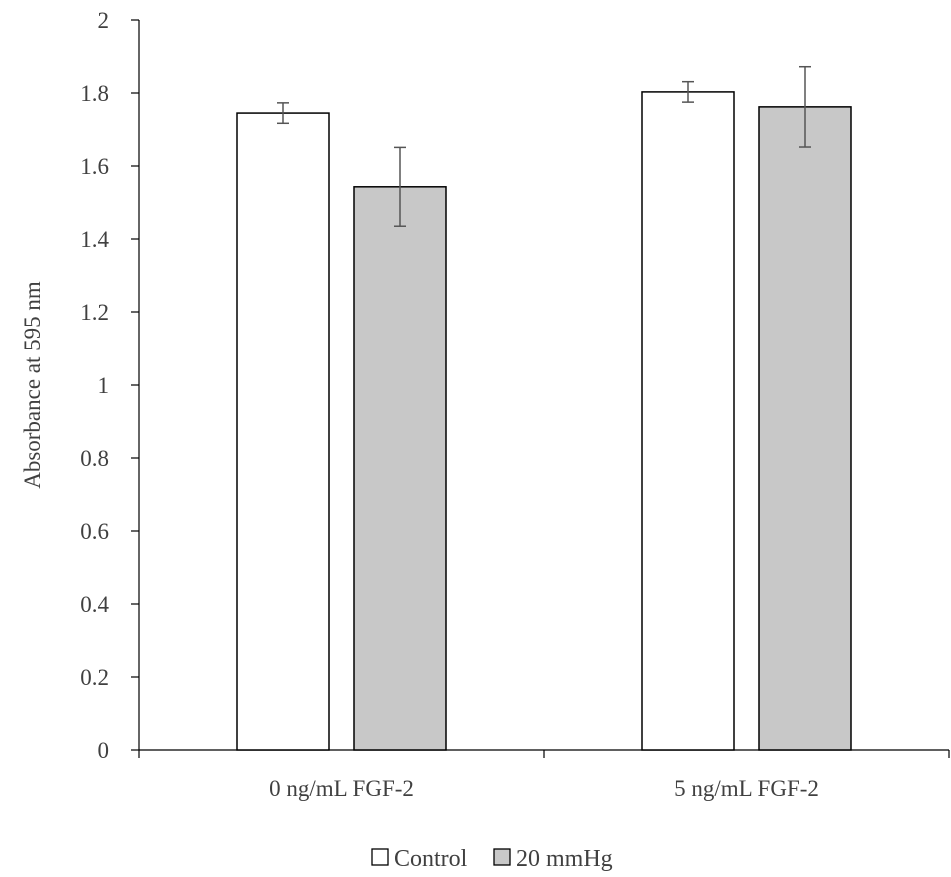  I want to click on y-tick-label: 1.8, so click(94, 93).